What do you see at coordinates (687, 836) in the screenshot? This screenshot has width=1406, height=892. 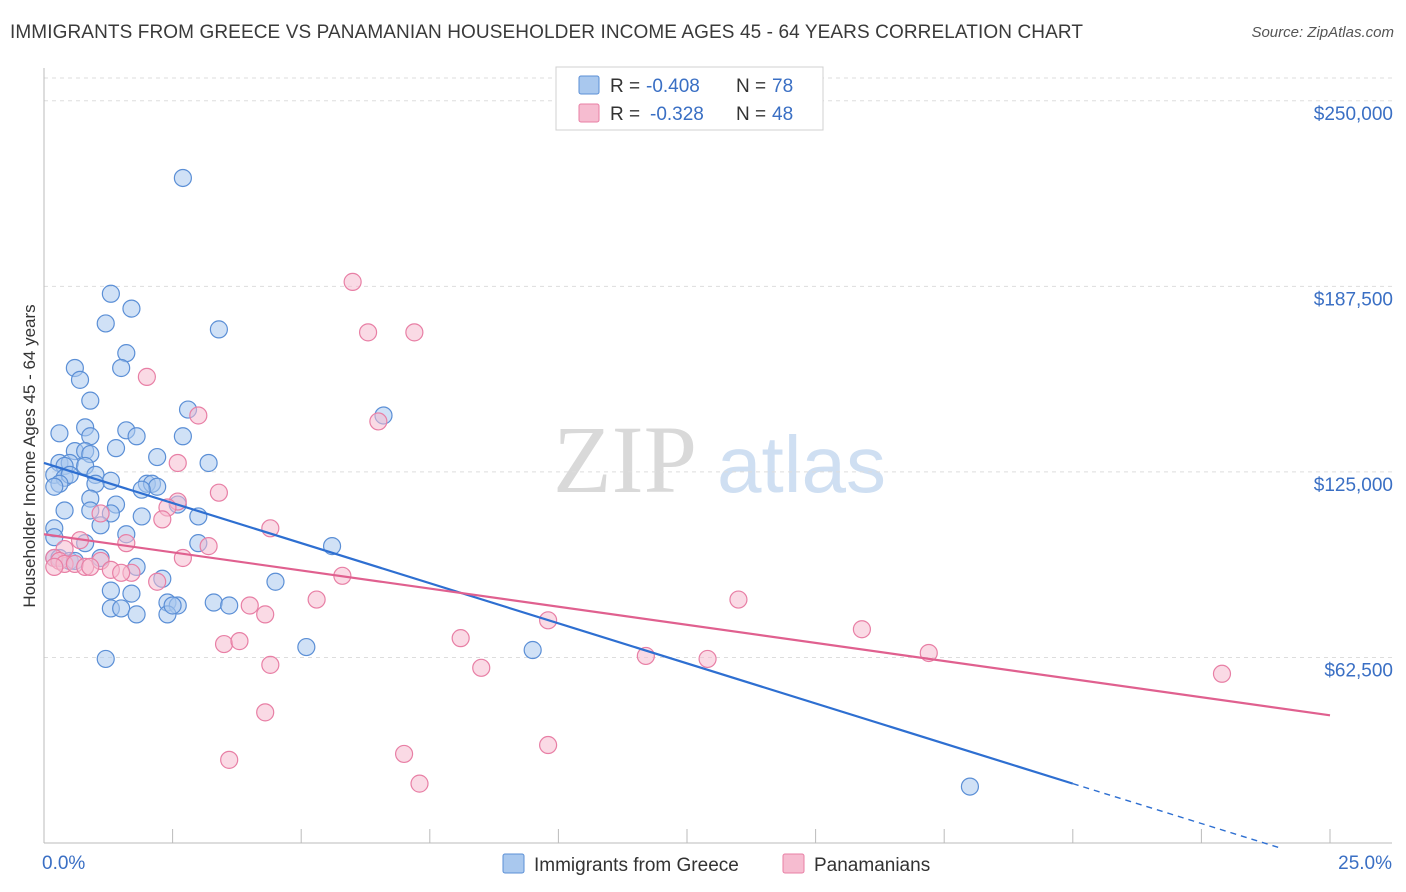 I see `x-axis-ticks` at bounding box center [687, 836].